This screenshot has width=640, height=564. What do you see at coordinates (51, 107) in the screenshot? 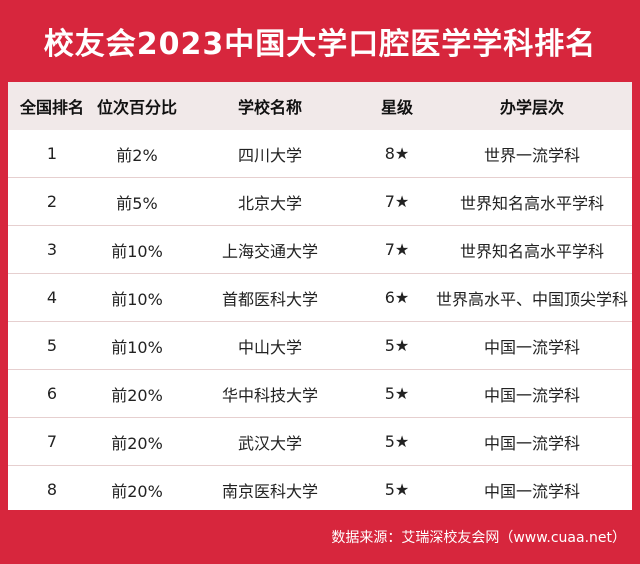
I see `header-rank: 全国排名` at bounding box center [51, 107].